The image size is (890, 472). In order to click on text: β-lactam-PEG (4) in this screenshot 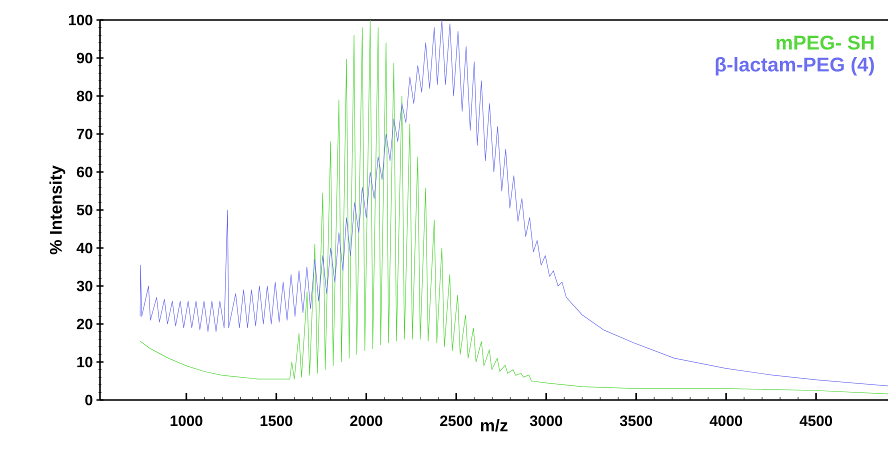, I will do `click(795, 66)`.